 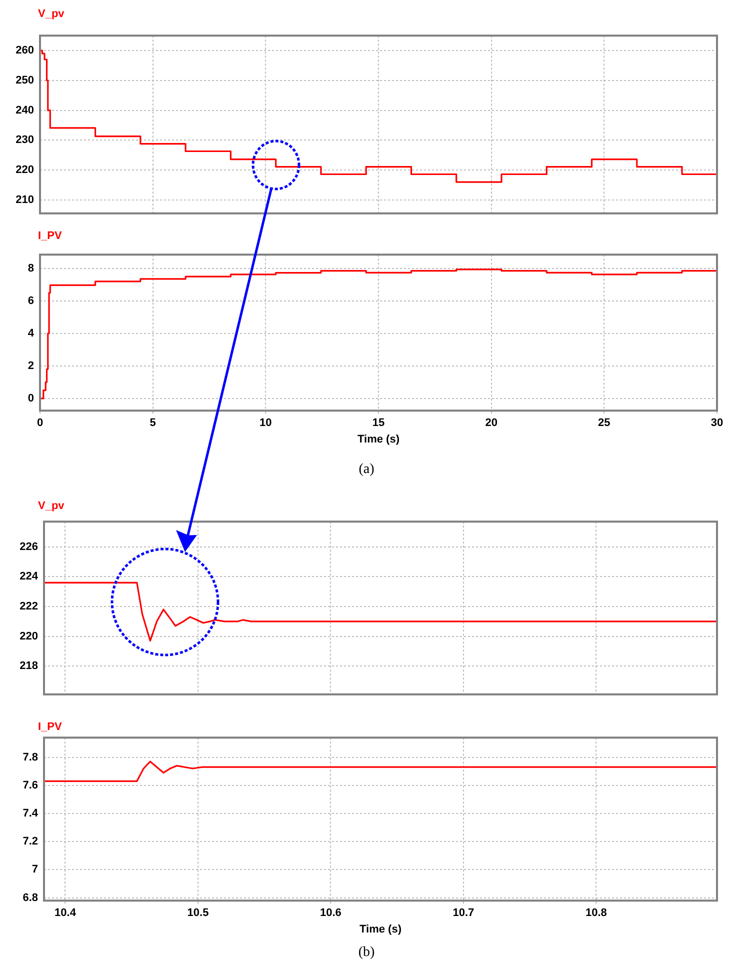 What do you see at coordinates (30, 757) in the screenshot?
I see `y-tick-label: 7.8` at bounding box center [30, 757].